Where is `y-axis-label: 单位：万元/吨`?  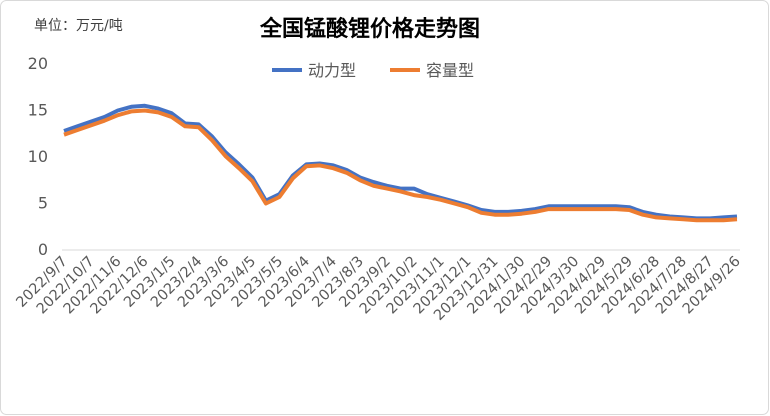
y-axis-label: 单位：万元/吨 is located at coordinates (78, 26).